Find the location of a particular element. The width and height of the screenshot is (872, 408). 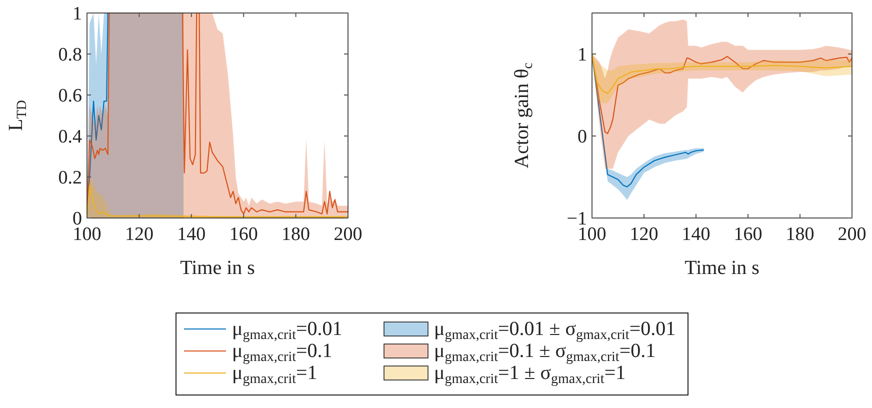

y-tick-label: 0.6 is located at coordinates (70, 96).